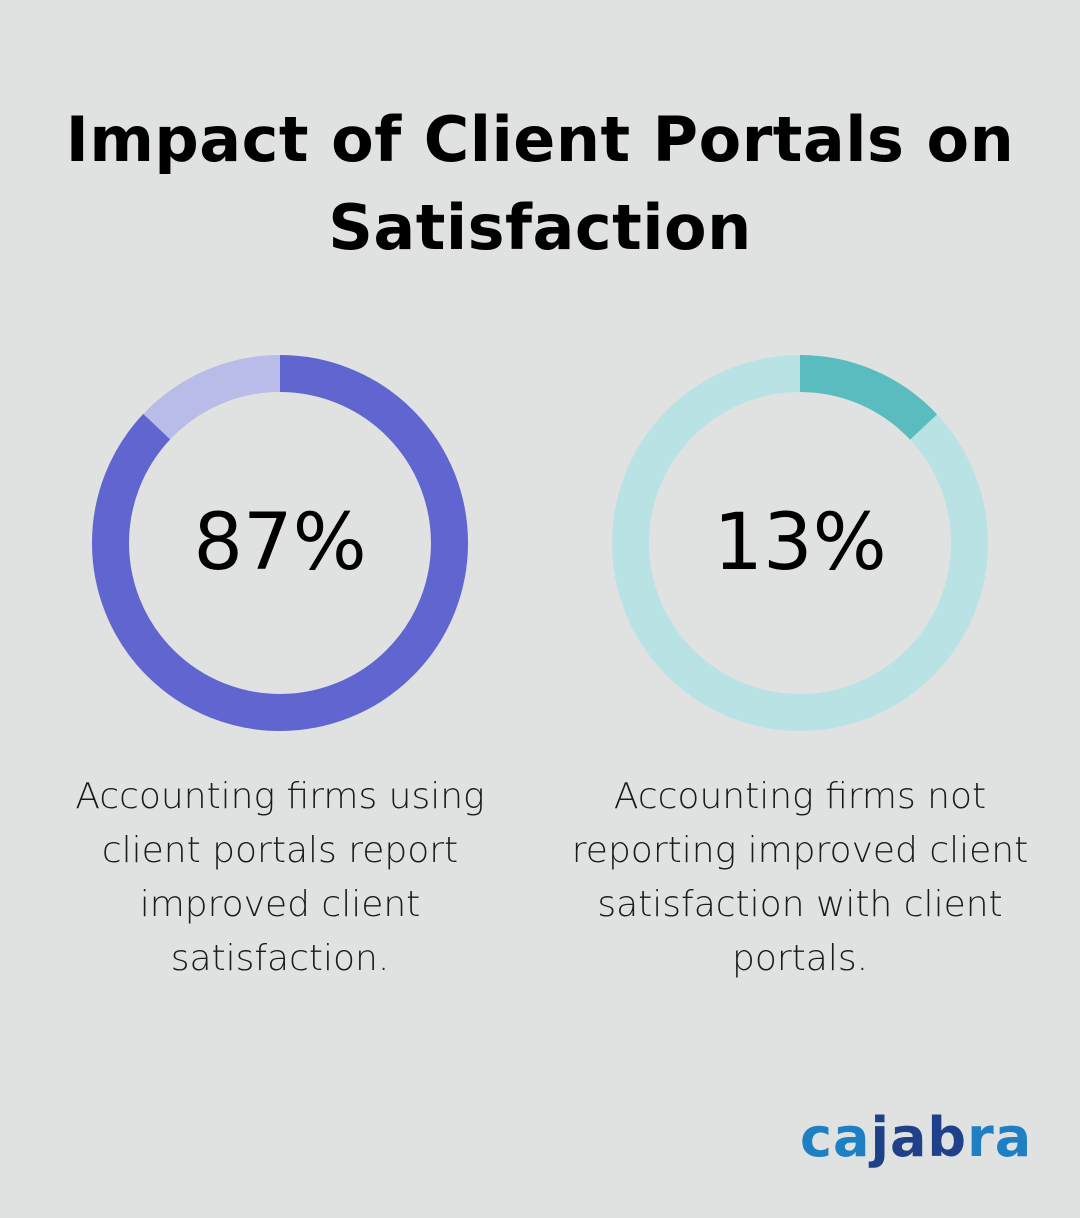 This screenshot has height=1218, width=1080. I want to click on donut-value: 13%, so click(800, 543).